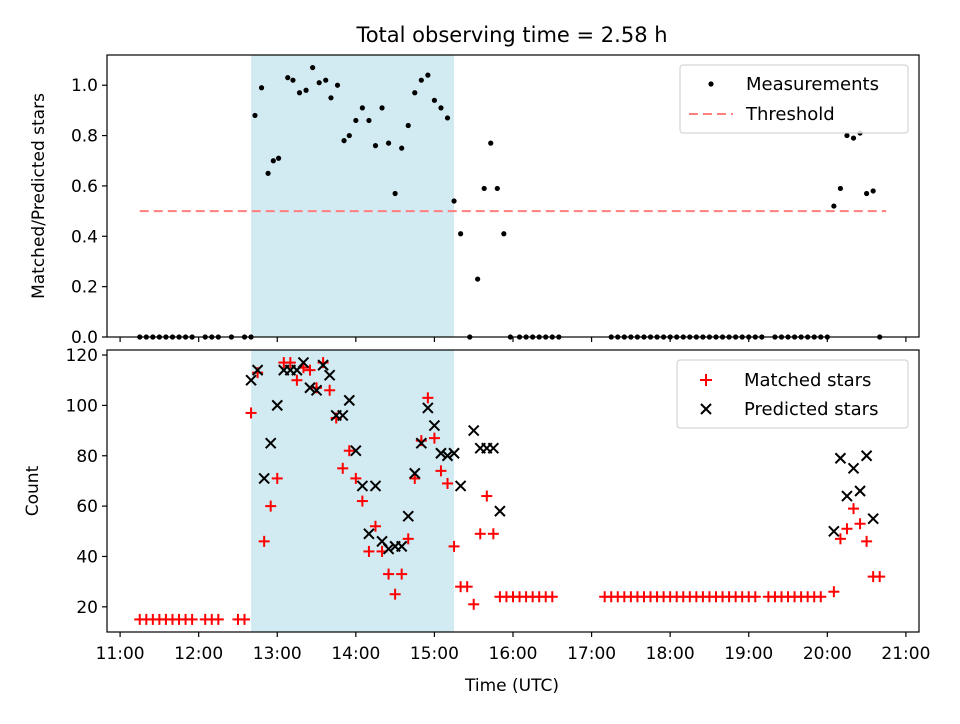 Image resolution: width=960 pixels, height=724 pixels. What do you see at coordinates (748, 654) in the screenshot?
I see `x-tick-label: 19:00` at bounding box center [748, 654].